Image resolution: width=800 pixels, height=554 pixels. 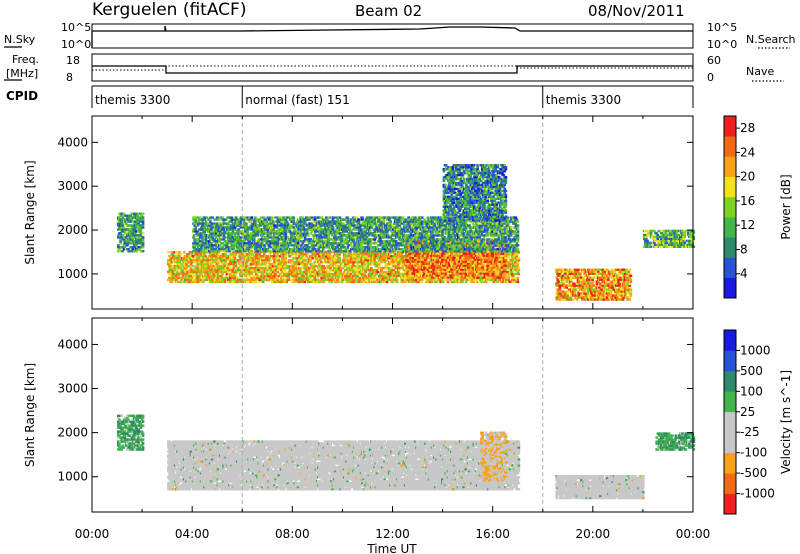 What do you see at coordinates (400, 36) in the screenshot?
I see `nsky-panel: N.Sky 10^5 10^0 10^5 10^0 N.Search` at bounding box center [400, 36].